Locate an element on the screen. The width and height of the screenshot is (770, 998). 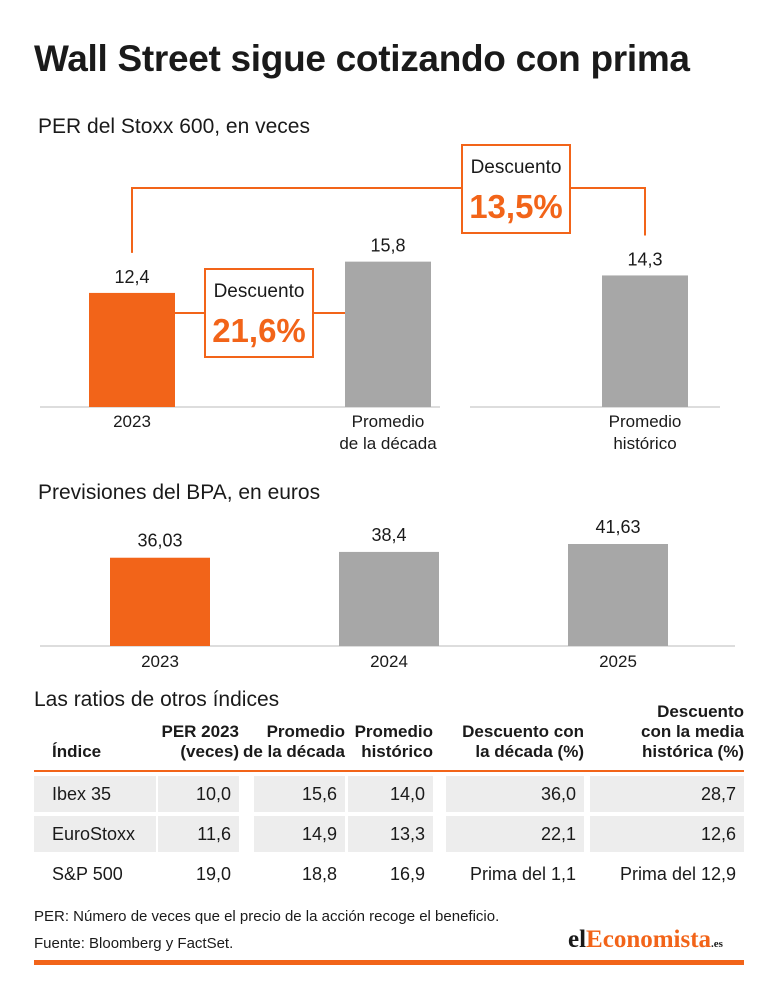
column-header-line: (veces) is located at coordinates (209, 751).